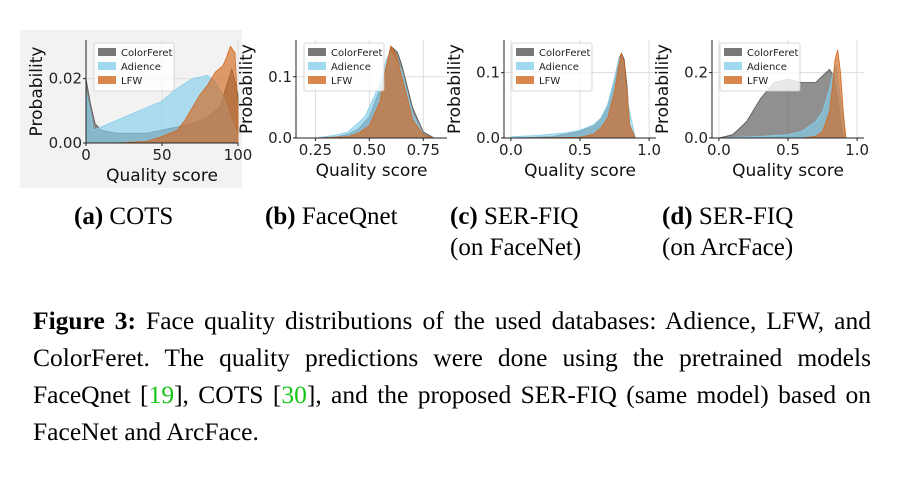 Image resolution: width=903 pixels, height=488 pixels. What do you see at coordinates (349, 216) in the screenshot?
I see `subcaption-b-text: FaceQnet` at bounding box center [349, 216].